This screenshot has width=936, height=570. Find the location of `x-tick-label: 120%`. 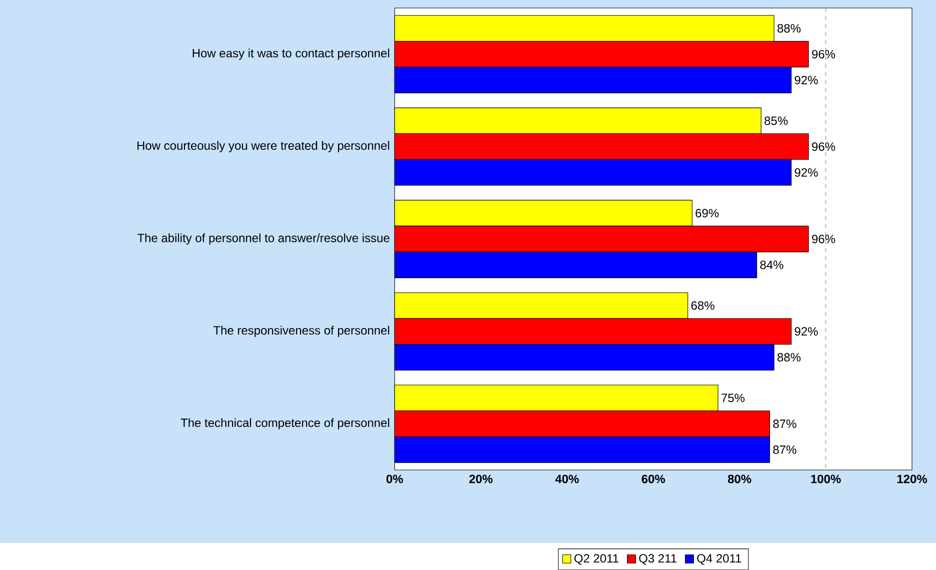

x-tick-label: 120% is located at coordinates (912, 479).